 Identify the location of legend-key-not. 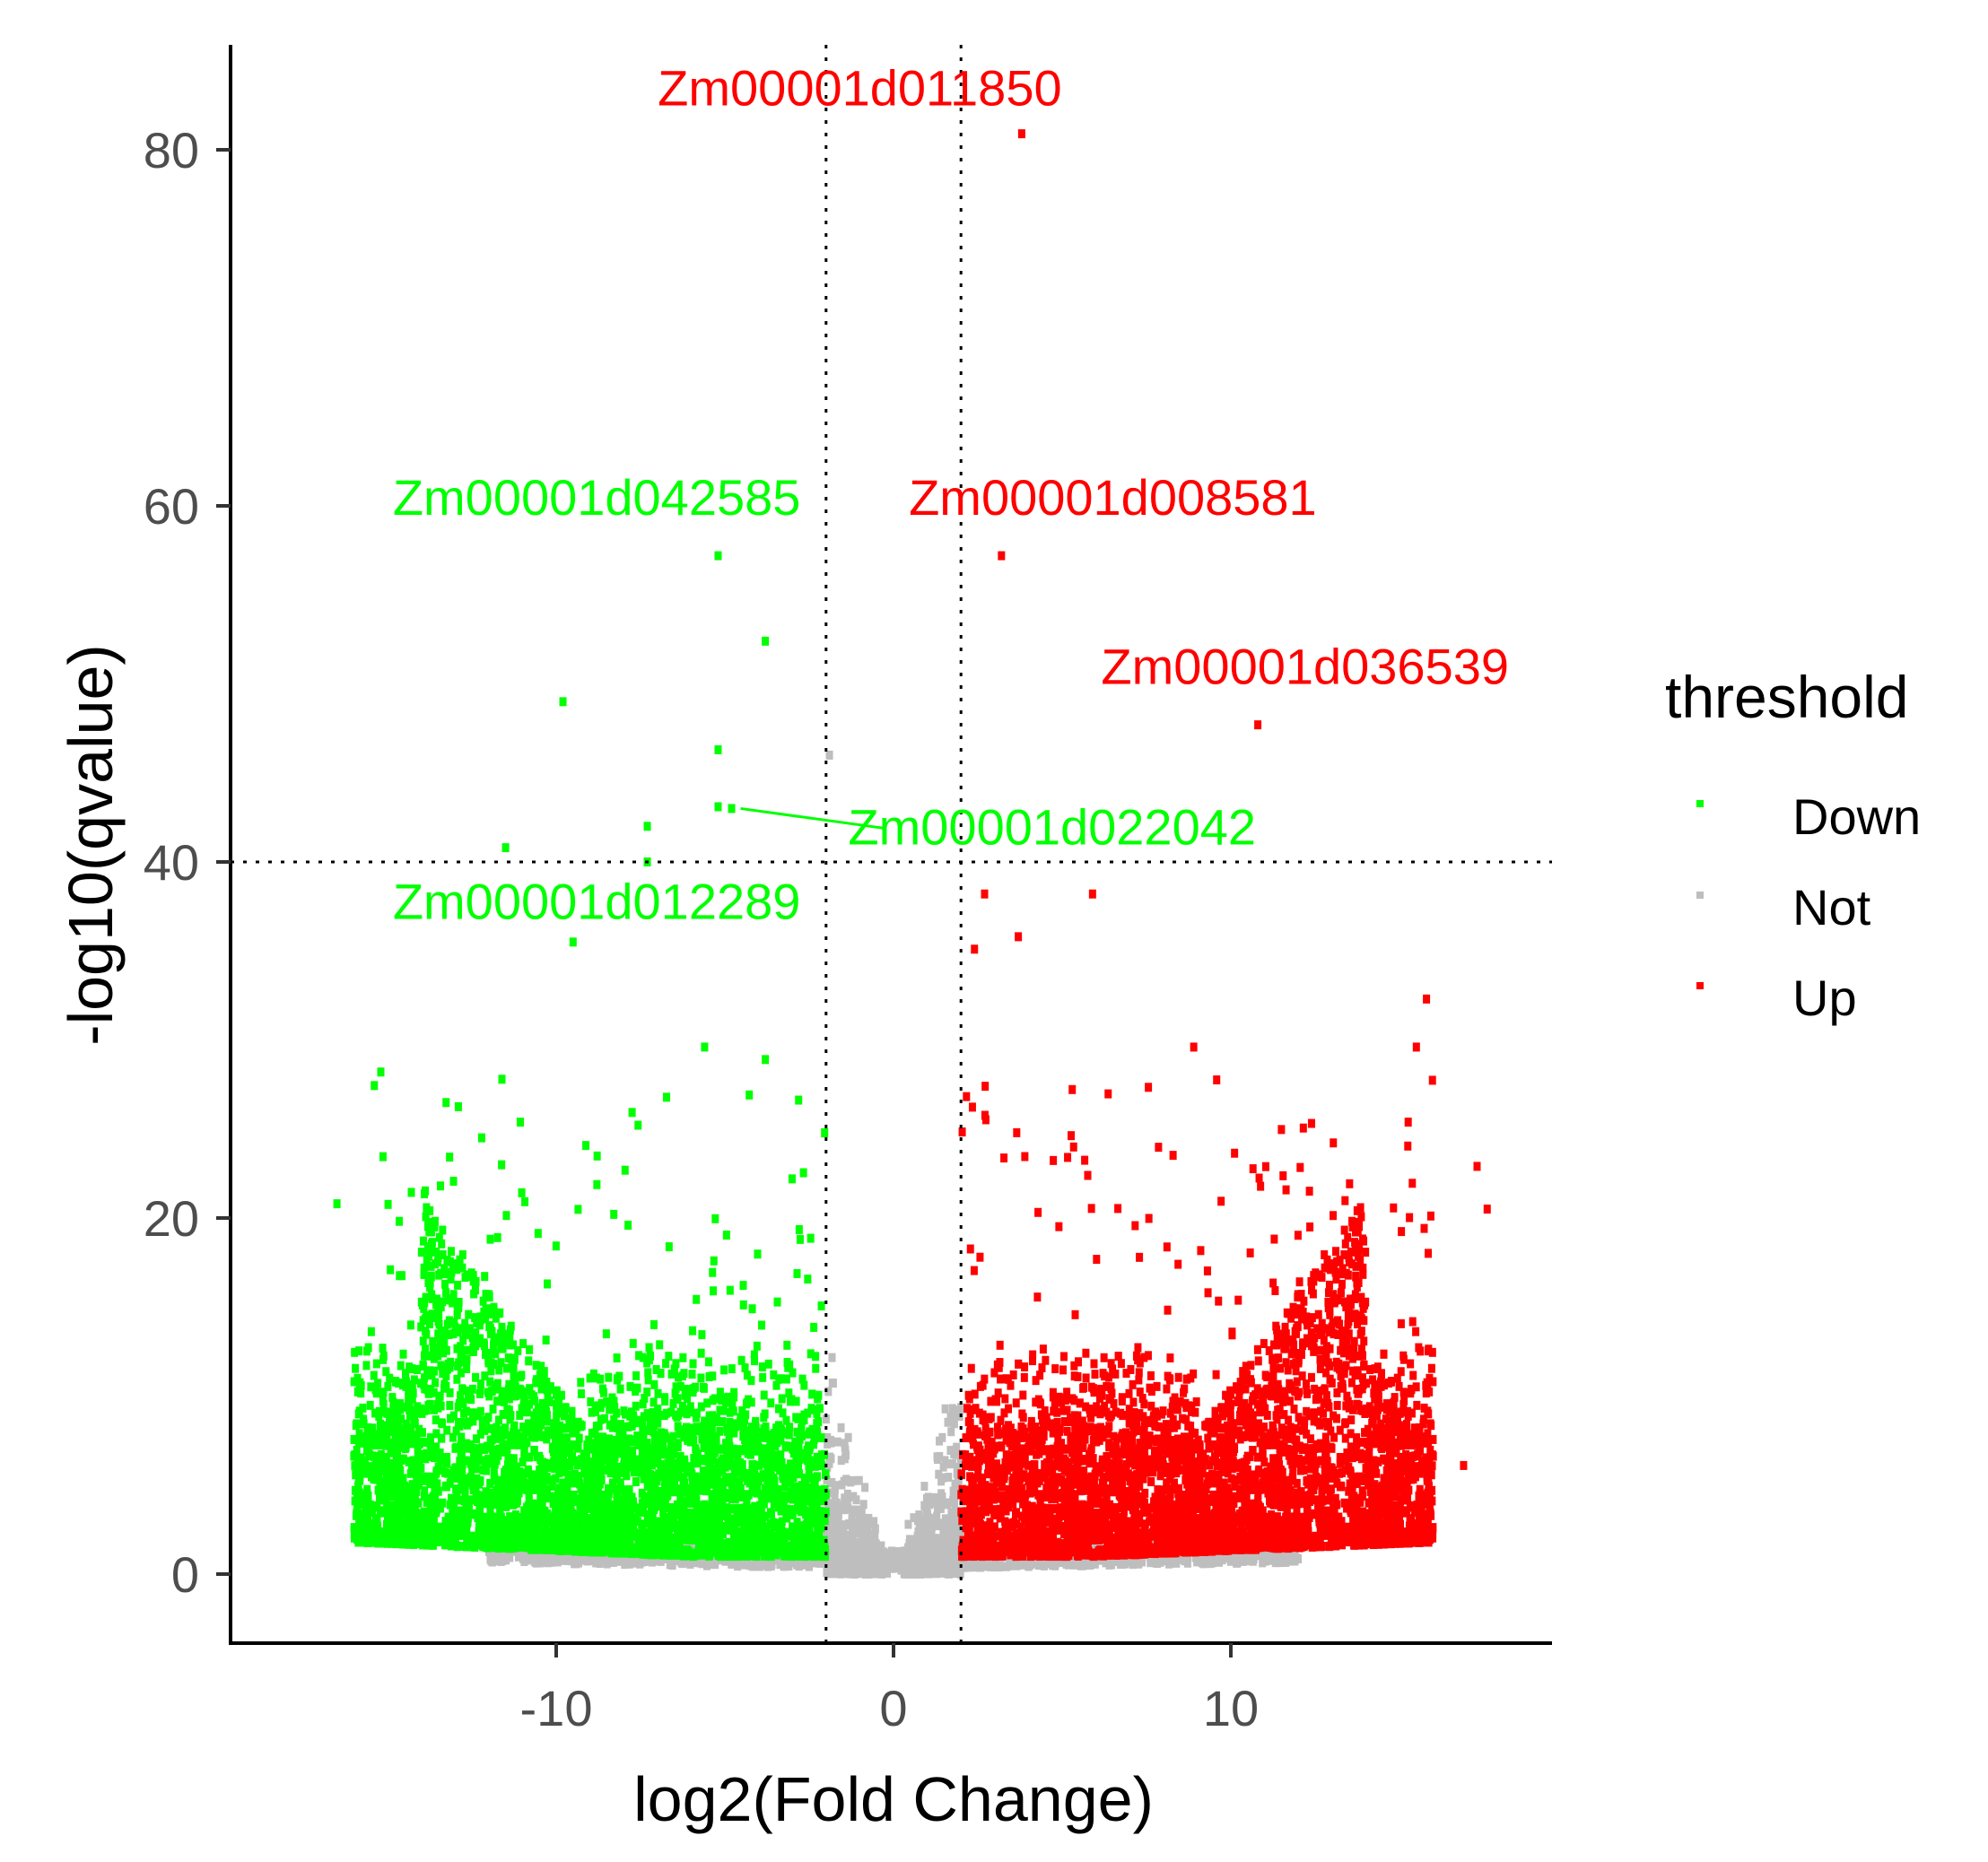
(1700, 895).